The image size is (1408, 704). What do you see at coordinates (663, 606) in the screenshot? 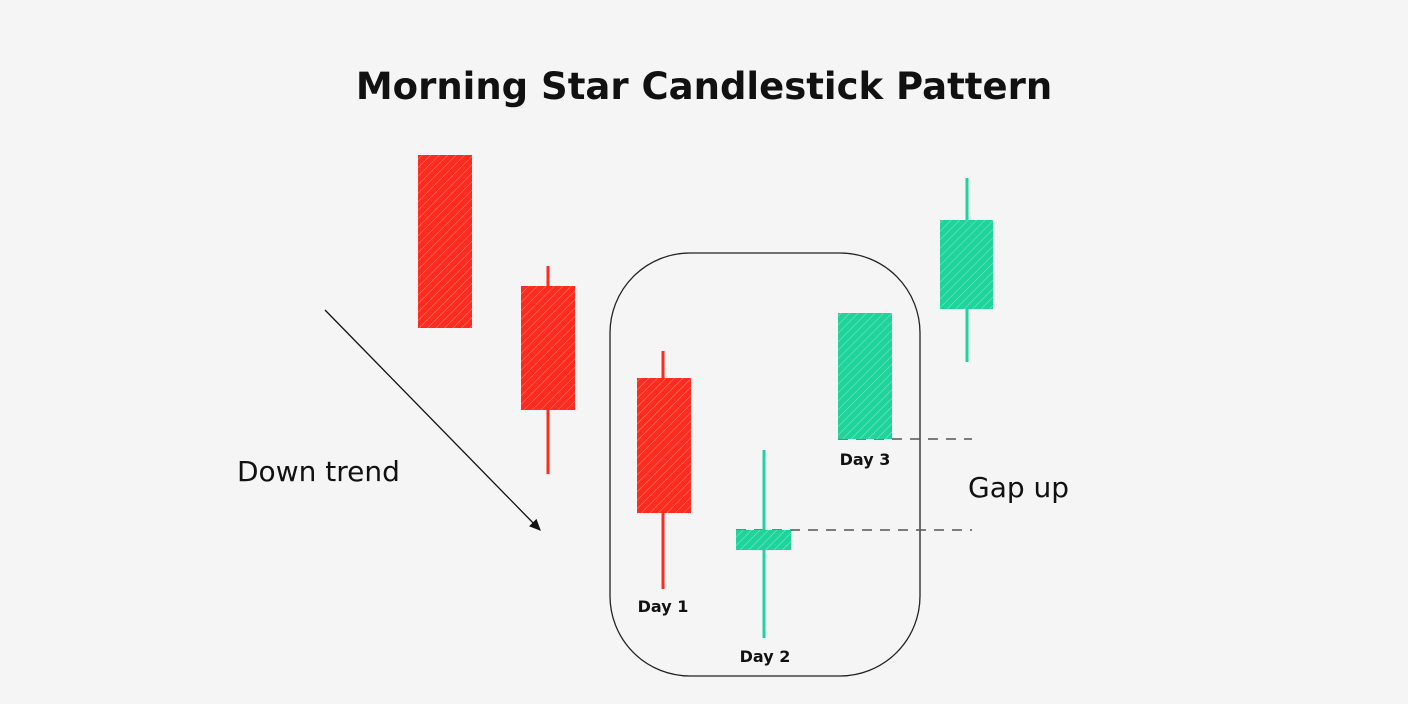
I see `day1-label: Day 1` at bounding box center [663, 606].